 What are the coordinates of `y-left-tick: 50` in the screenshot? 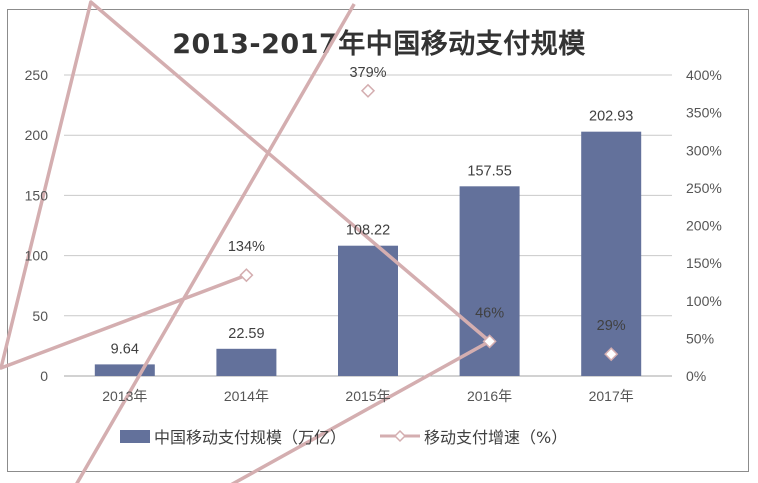 It's located at (40, 316).